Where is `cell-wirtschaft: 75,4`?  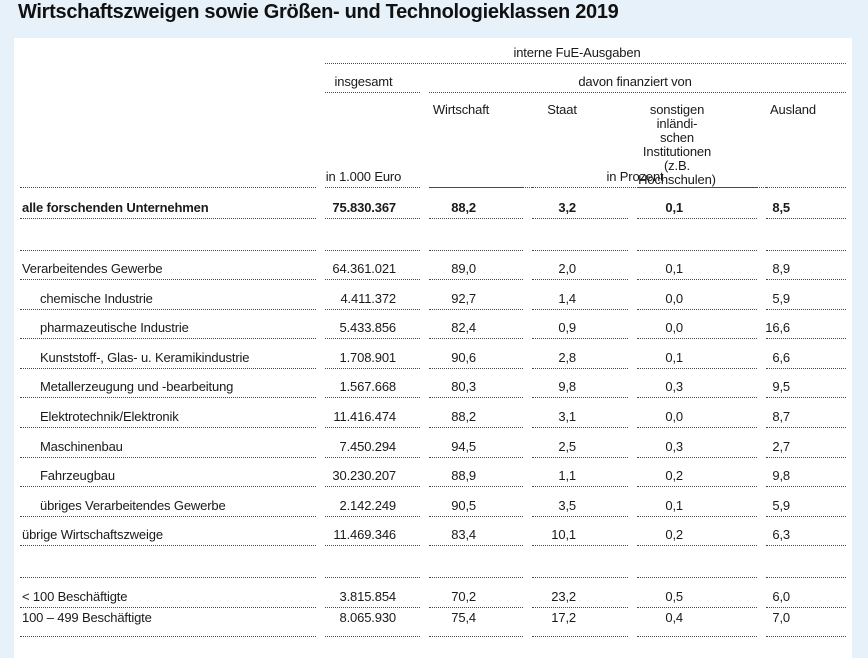
cell-wirtschaft: 75,4 is located at coordinates (476, 623).